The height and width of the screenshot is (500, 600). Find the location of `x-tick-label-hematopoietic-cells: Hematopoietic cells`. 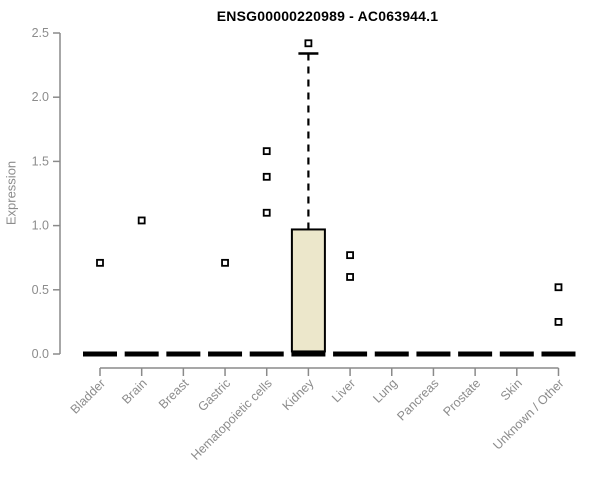

x-tick-label-hematopoietic-cells: Hematopoietic cells is located at coordinates (231, 419).